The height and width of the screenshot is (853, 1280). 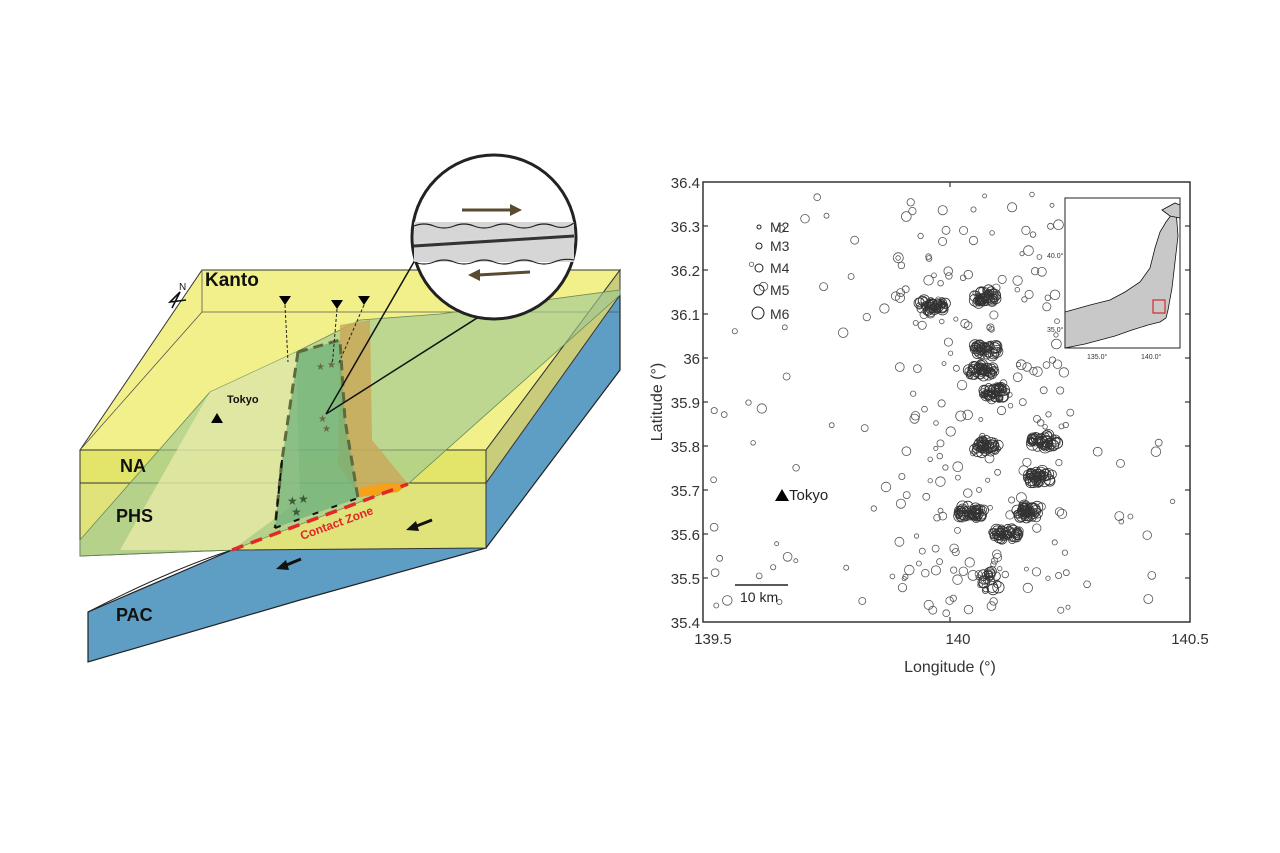 I want to click on svg-text: 140.0°, so click(x=1151, y=357).